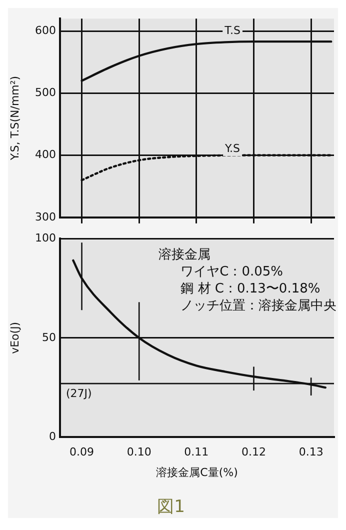  What do you see at coordinates (171, 507) in the screenshot?
I see `text: 図1` at bounding box center [171, 507].